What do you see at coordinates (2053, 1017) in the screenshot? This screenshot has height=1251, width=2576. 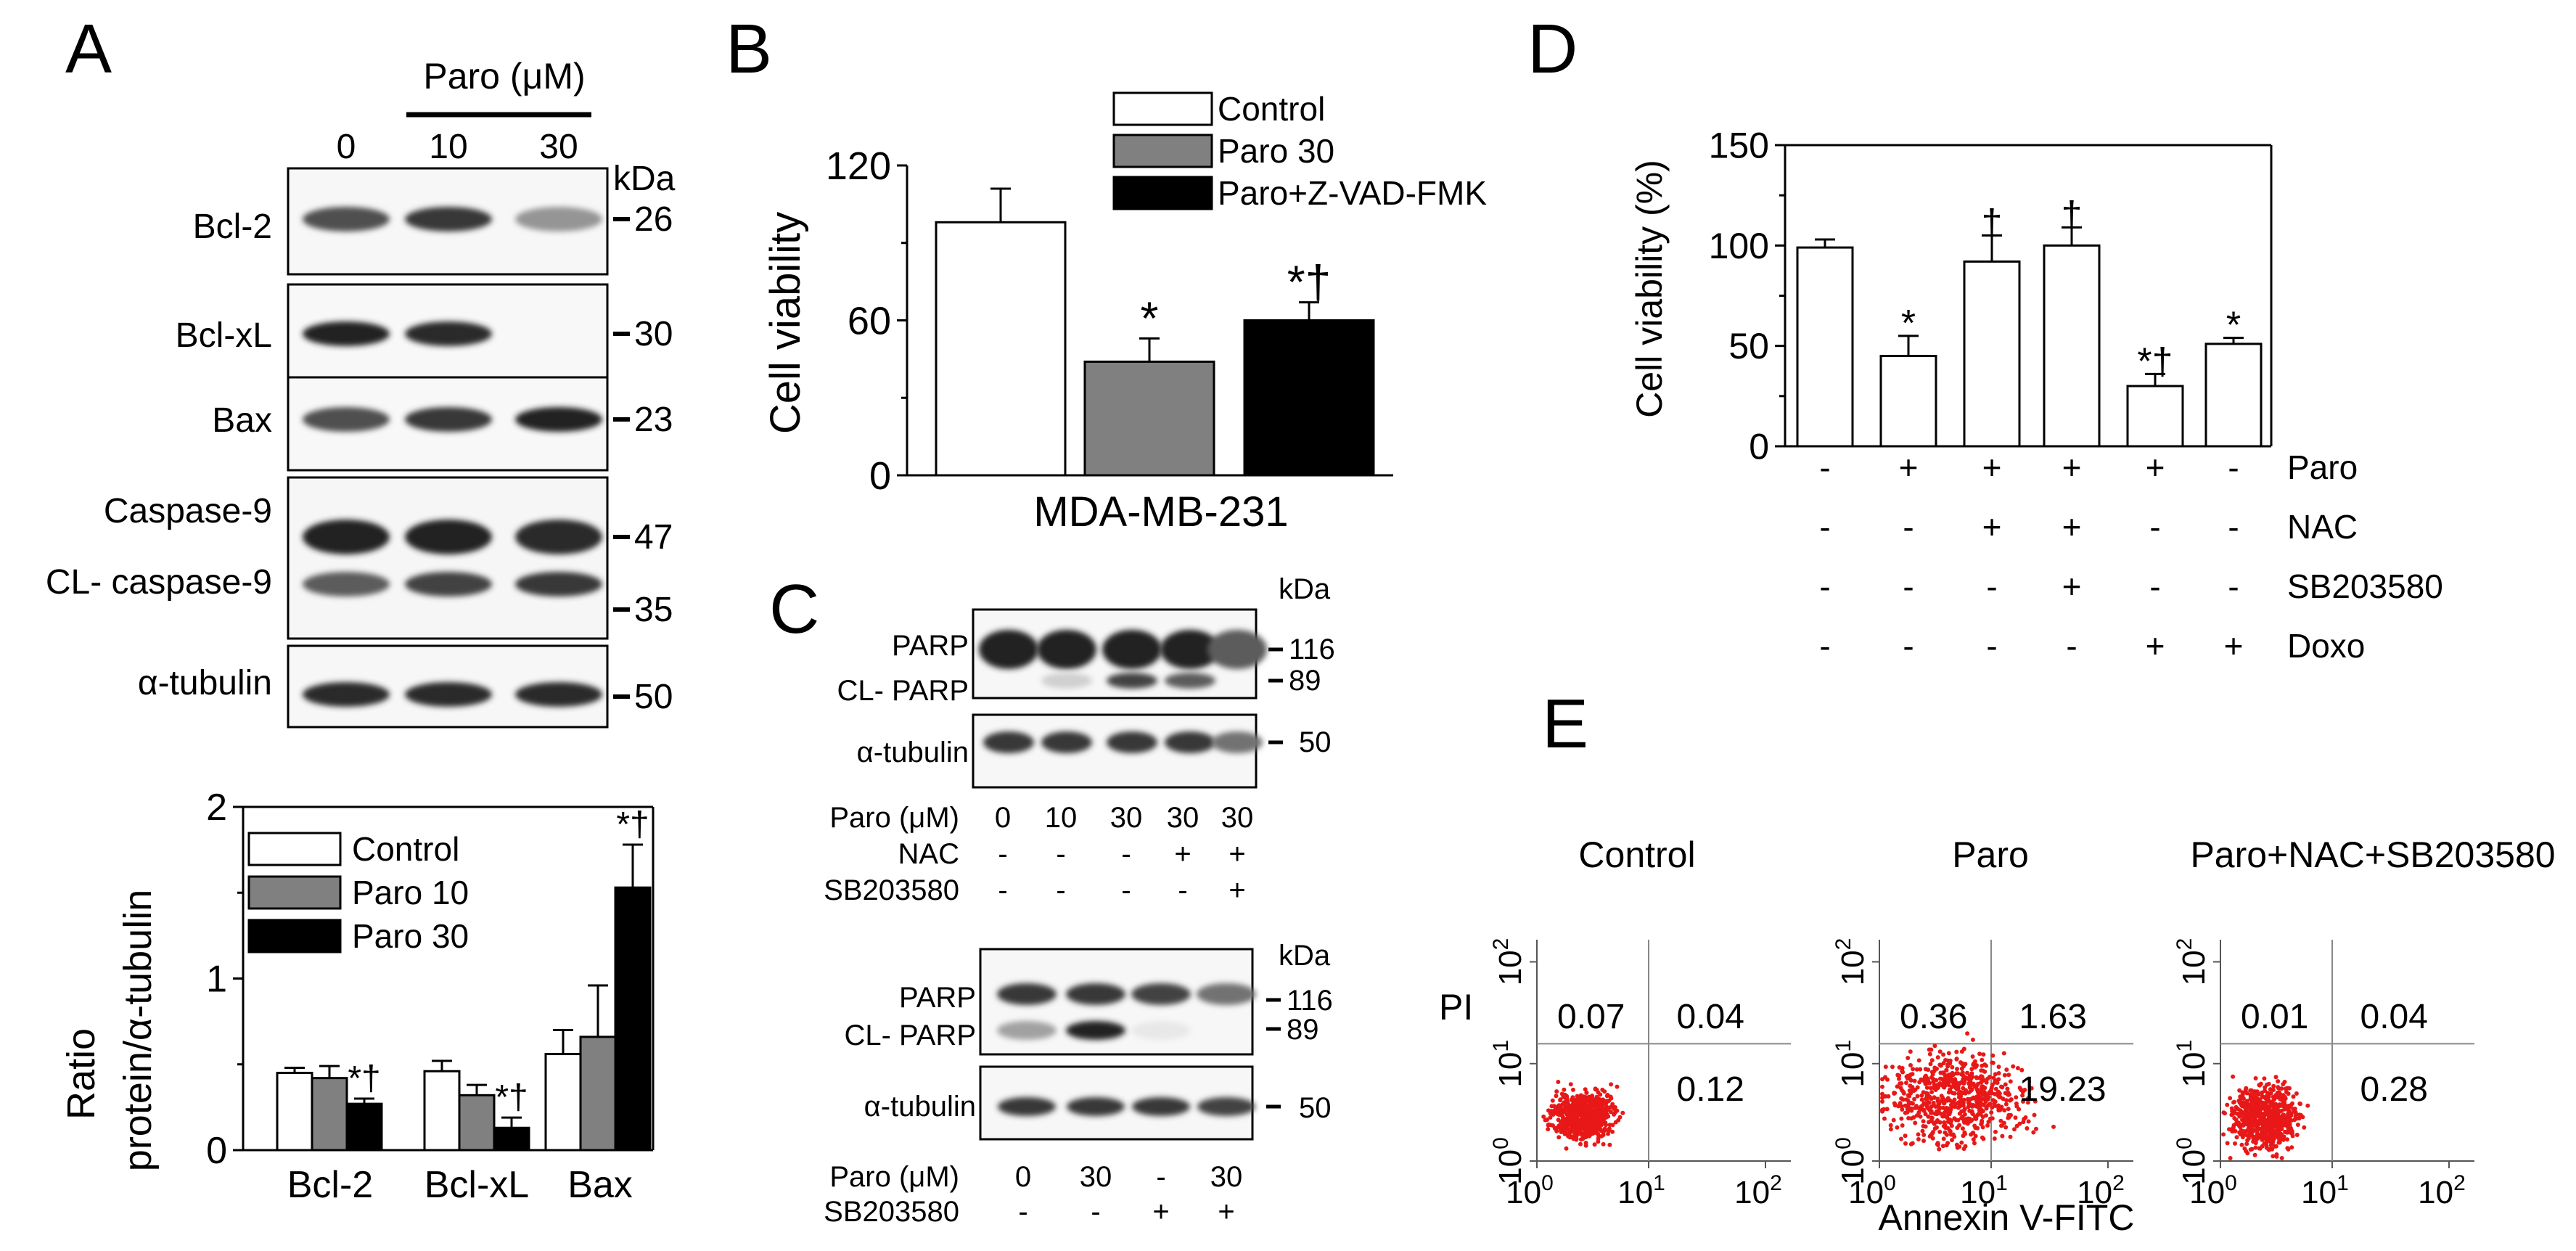 I see `quadrant-ur-value: 1.63` at bounding box center [2053, 1017].